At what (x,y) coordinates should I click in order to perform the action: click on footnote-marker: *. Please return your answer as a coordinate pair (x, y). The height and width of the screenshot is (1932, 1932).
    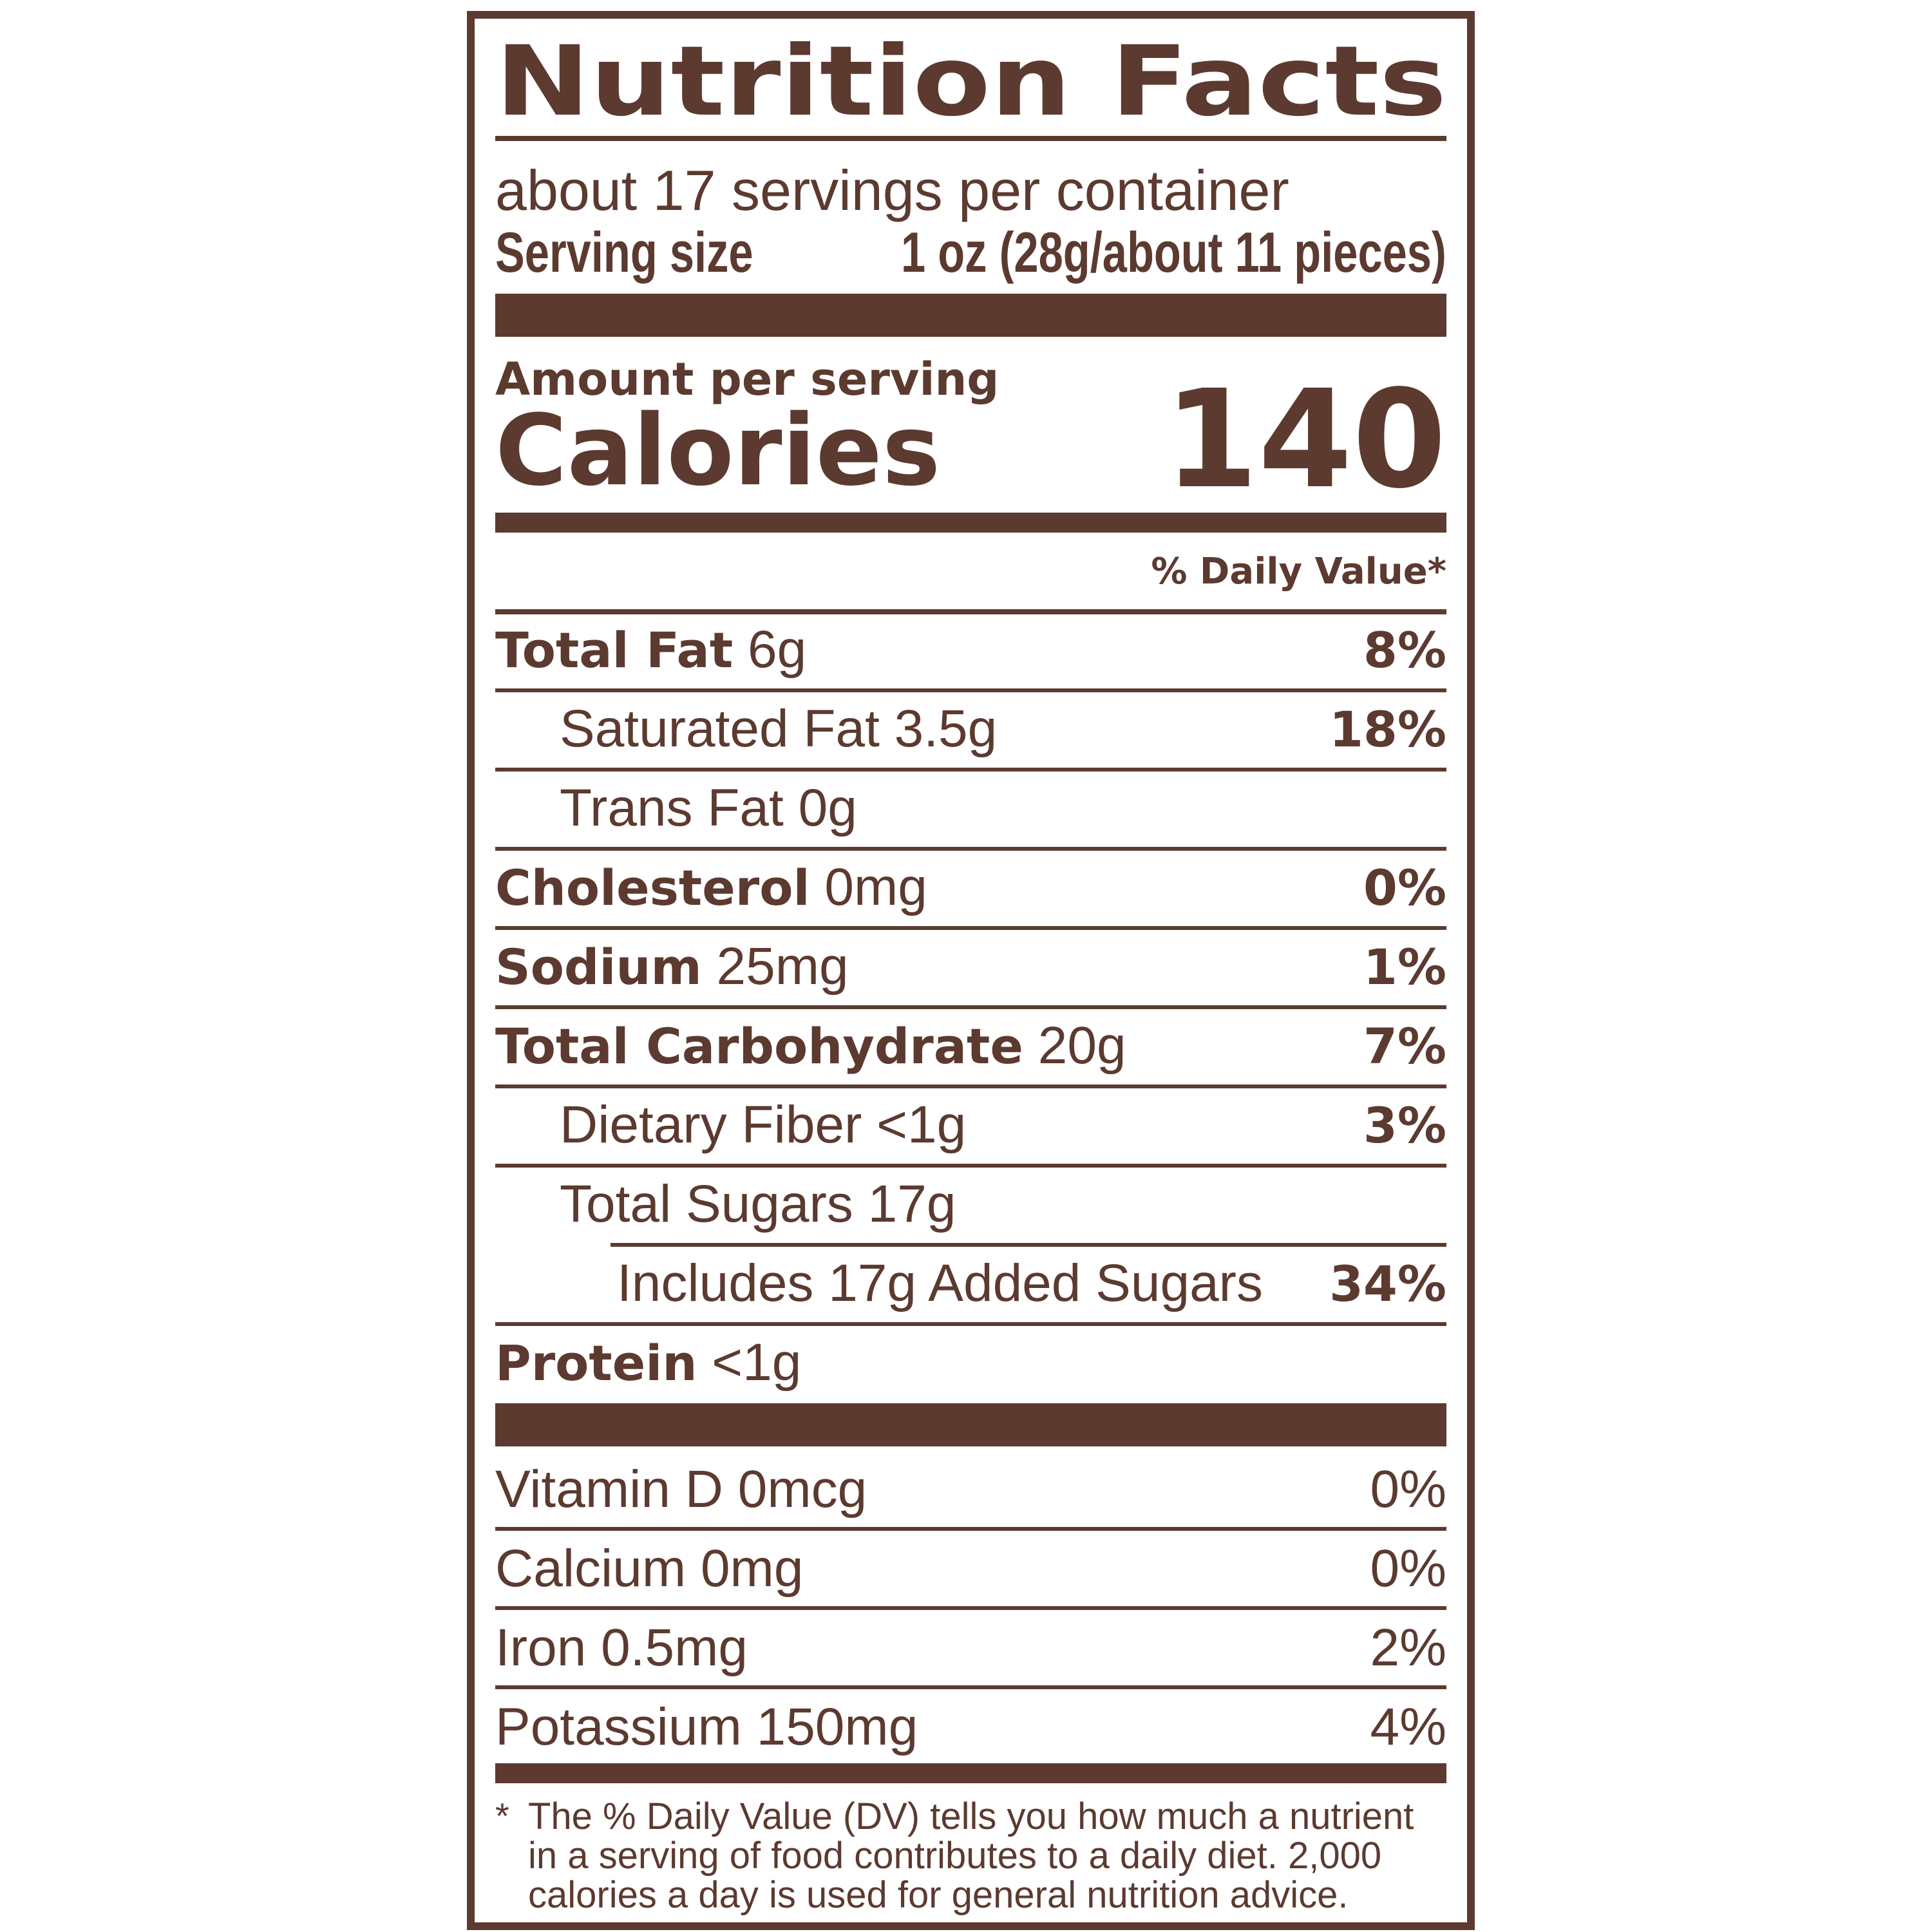
    Looking at the image, I should click on (502, 1816).